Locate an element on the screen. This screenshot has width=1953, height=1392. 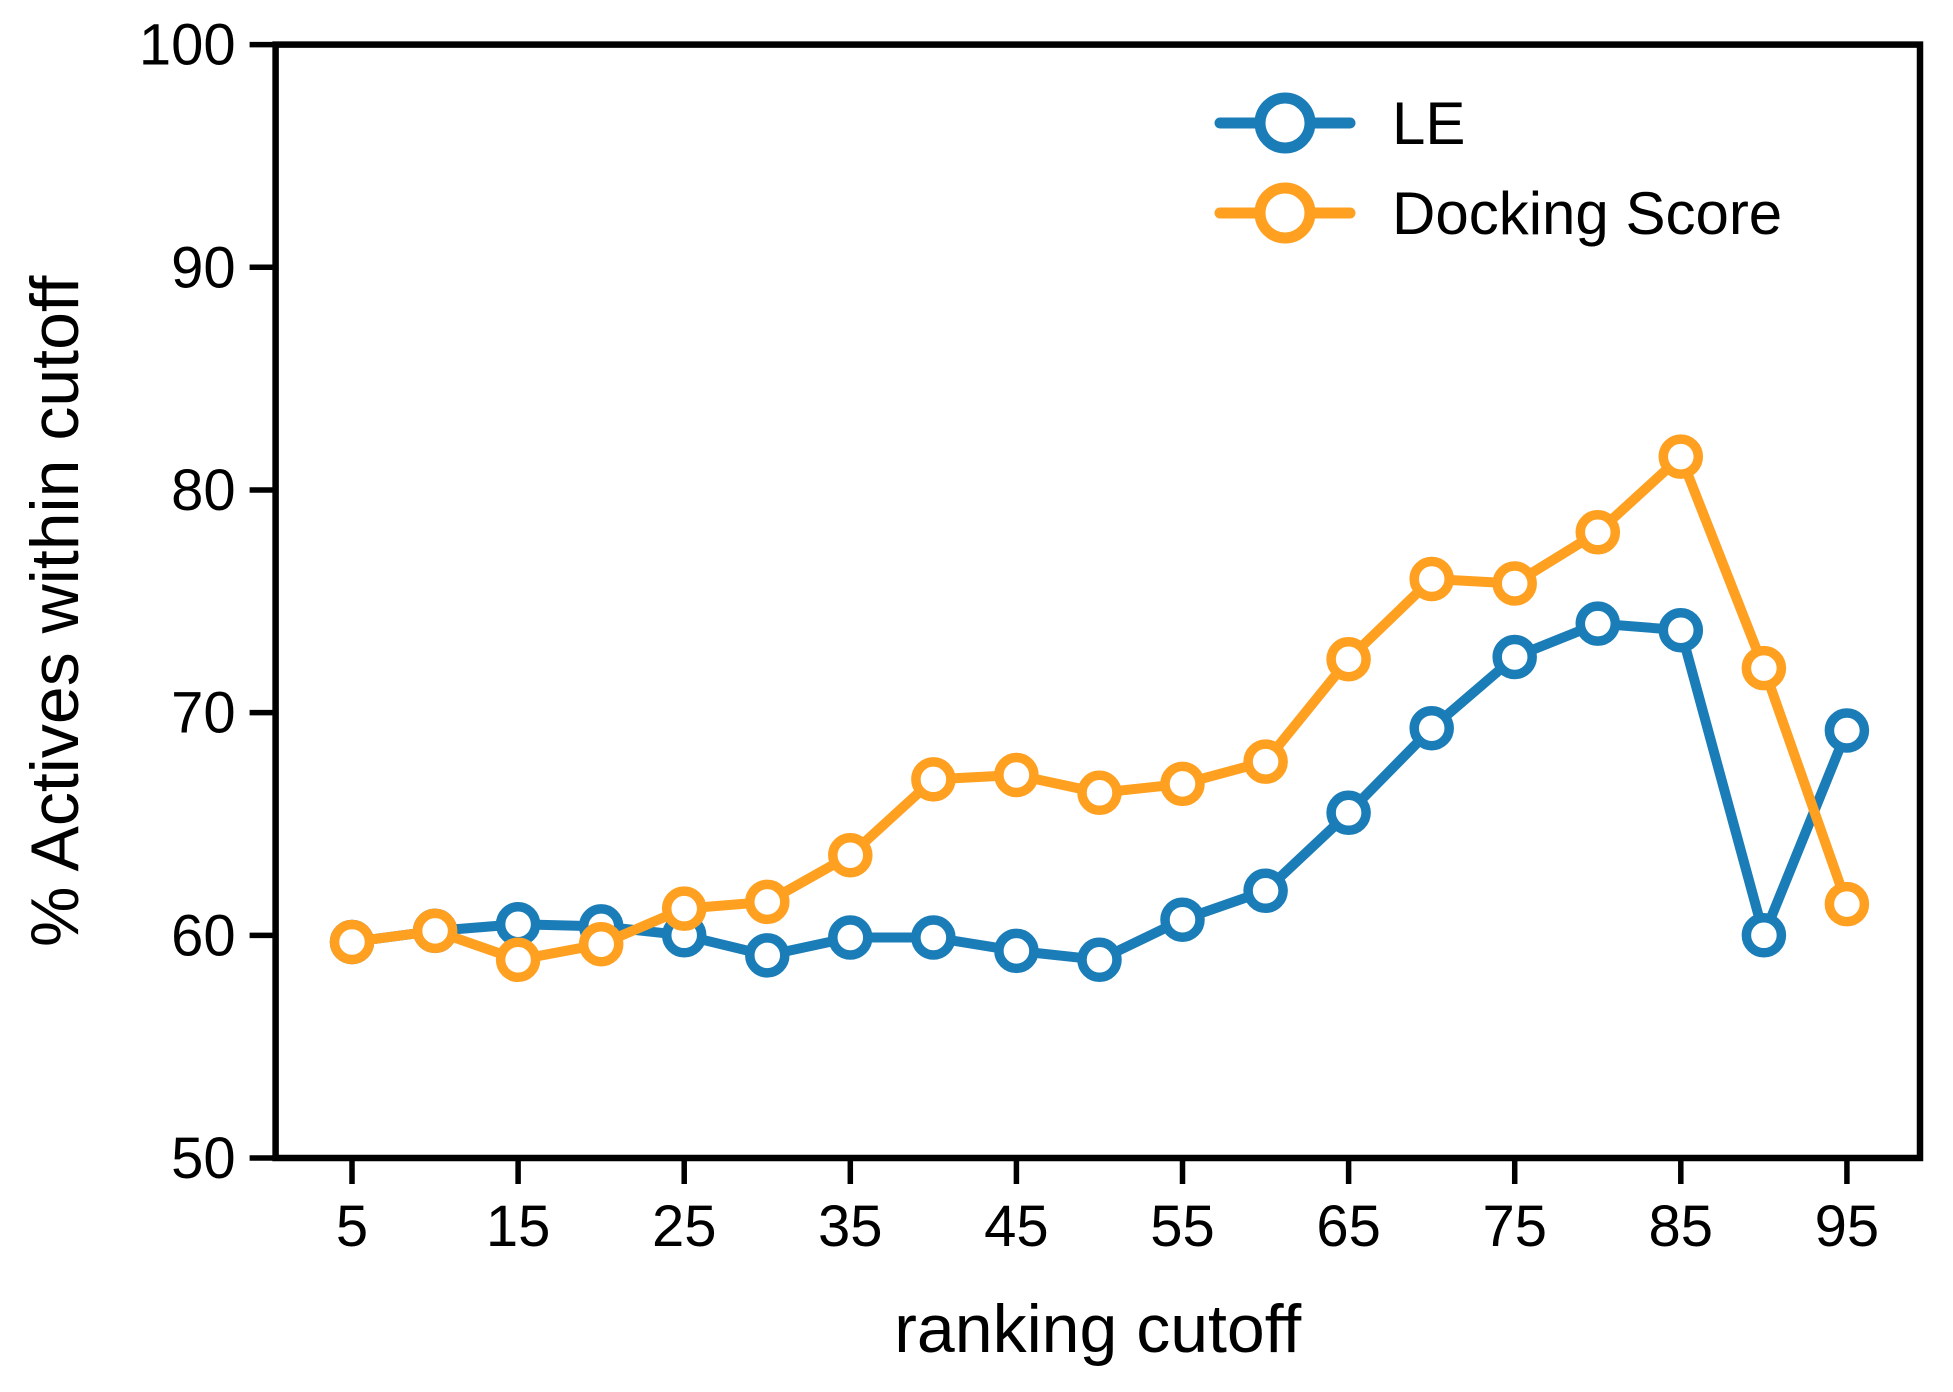
legend-label-docking-score: Docking Score is located at coordinates (1587, 213).